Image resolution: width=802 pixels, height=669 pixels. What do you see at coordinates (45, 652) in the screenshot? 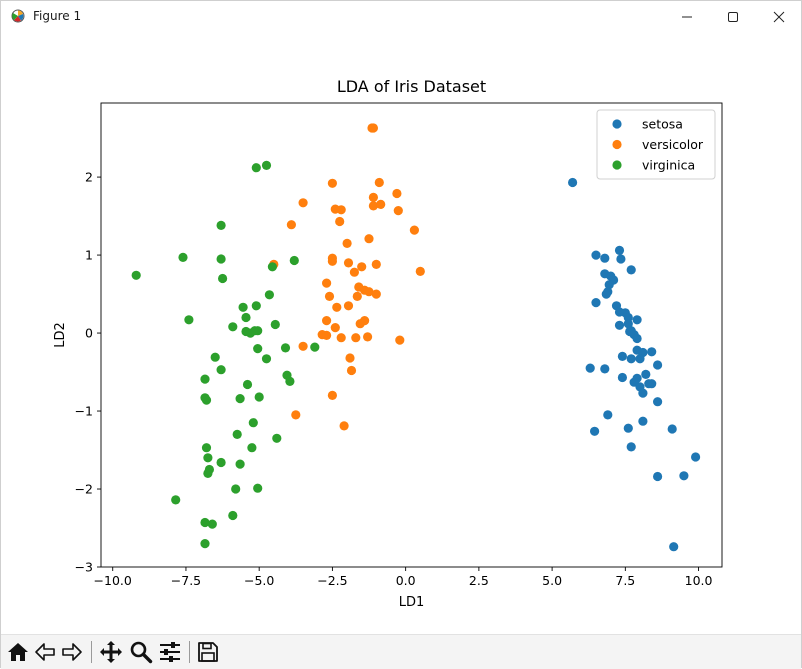
I see `back-button` at bounding box center [45, 652].